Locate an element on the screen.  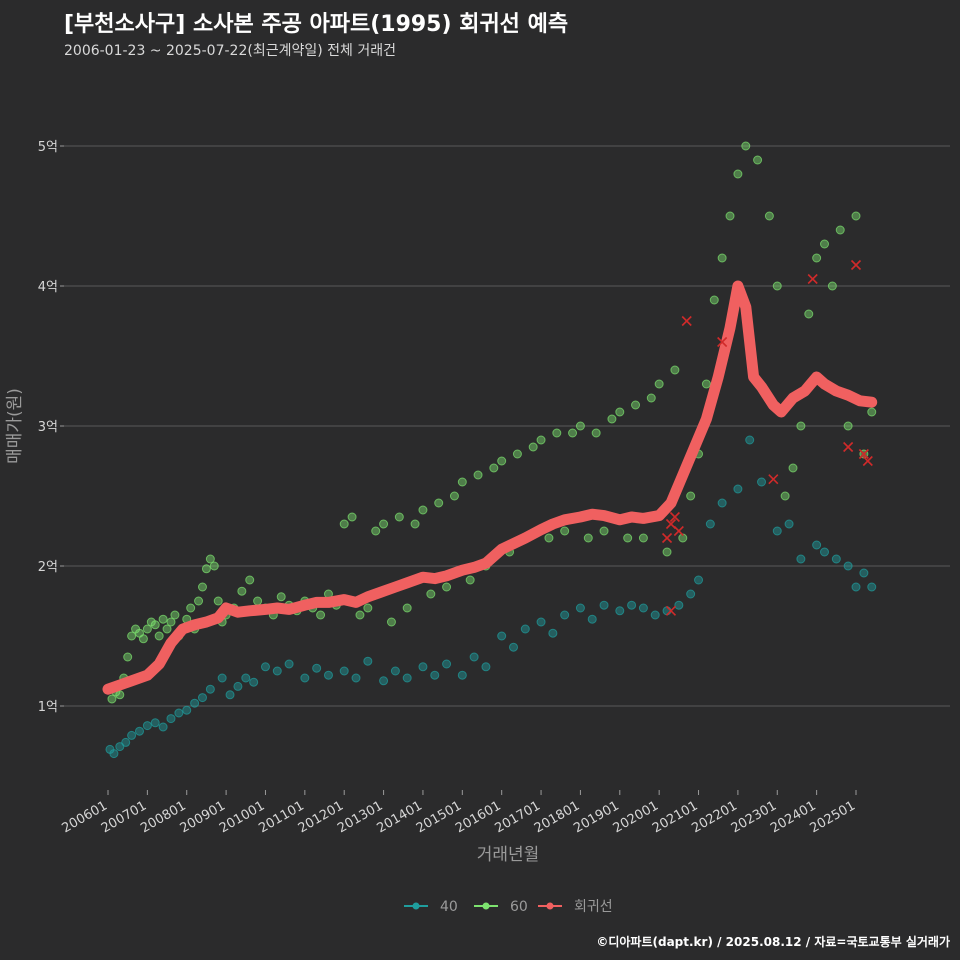
legend-label: 40 is located at coordinates (449, 907).